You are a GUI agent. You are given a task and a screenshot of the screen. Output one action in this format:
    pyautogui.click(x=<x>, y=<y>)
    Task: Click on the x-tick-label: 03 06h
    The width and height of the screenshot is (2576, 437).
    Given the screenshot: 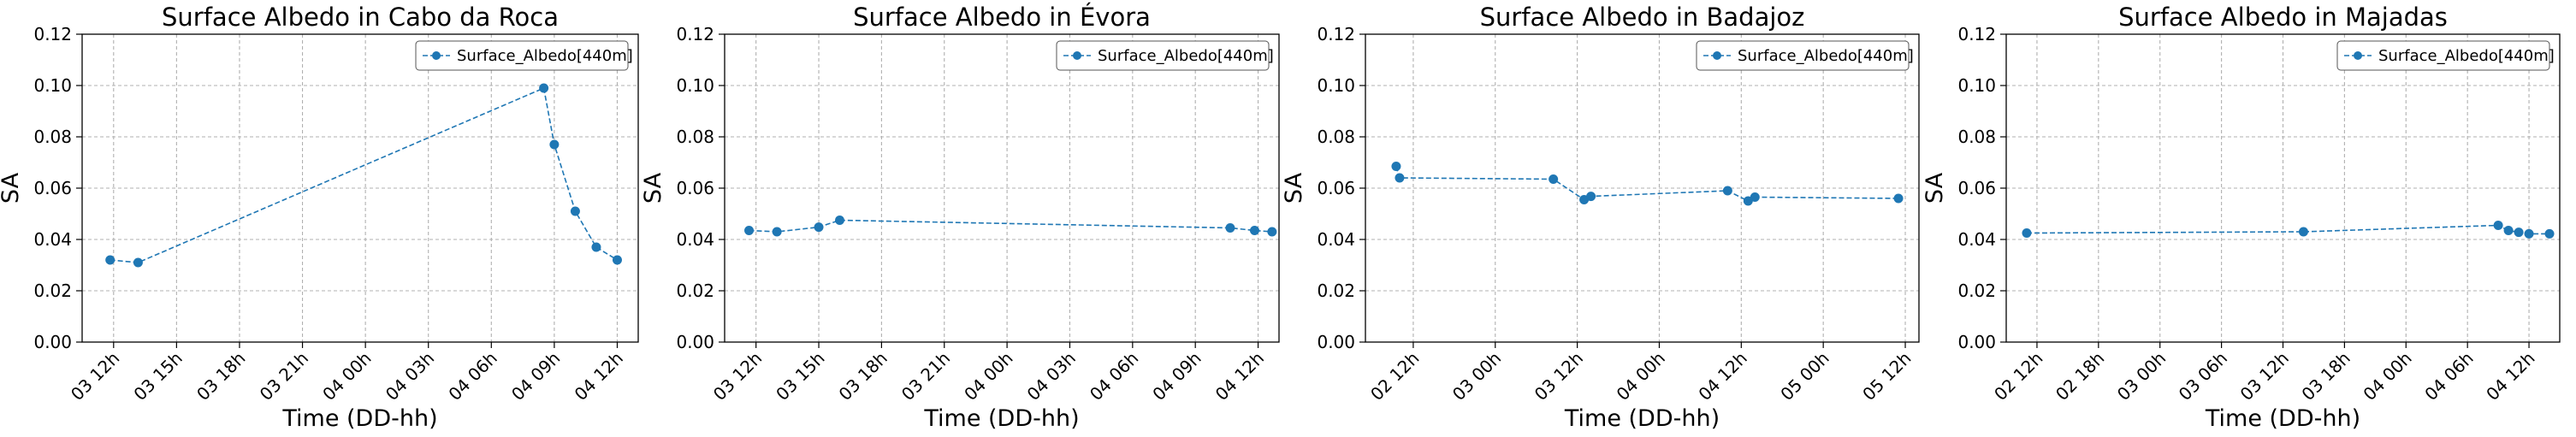 What is the action you would take?
    pyautogui.click(x=2203, y=376)
    